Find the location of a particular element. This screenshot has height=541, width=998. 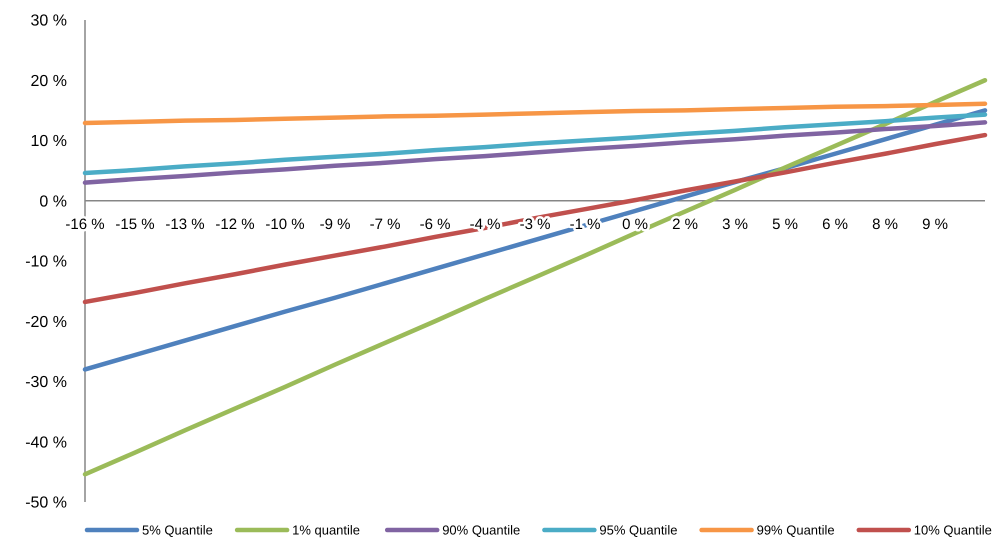

y-tick-label: 0 % is located at coordinates (53, 201).